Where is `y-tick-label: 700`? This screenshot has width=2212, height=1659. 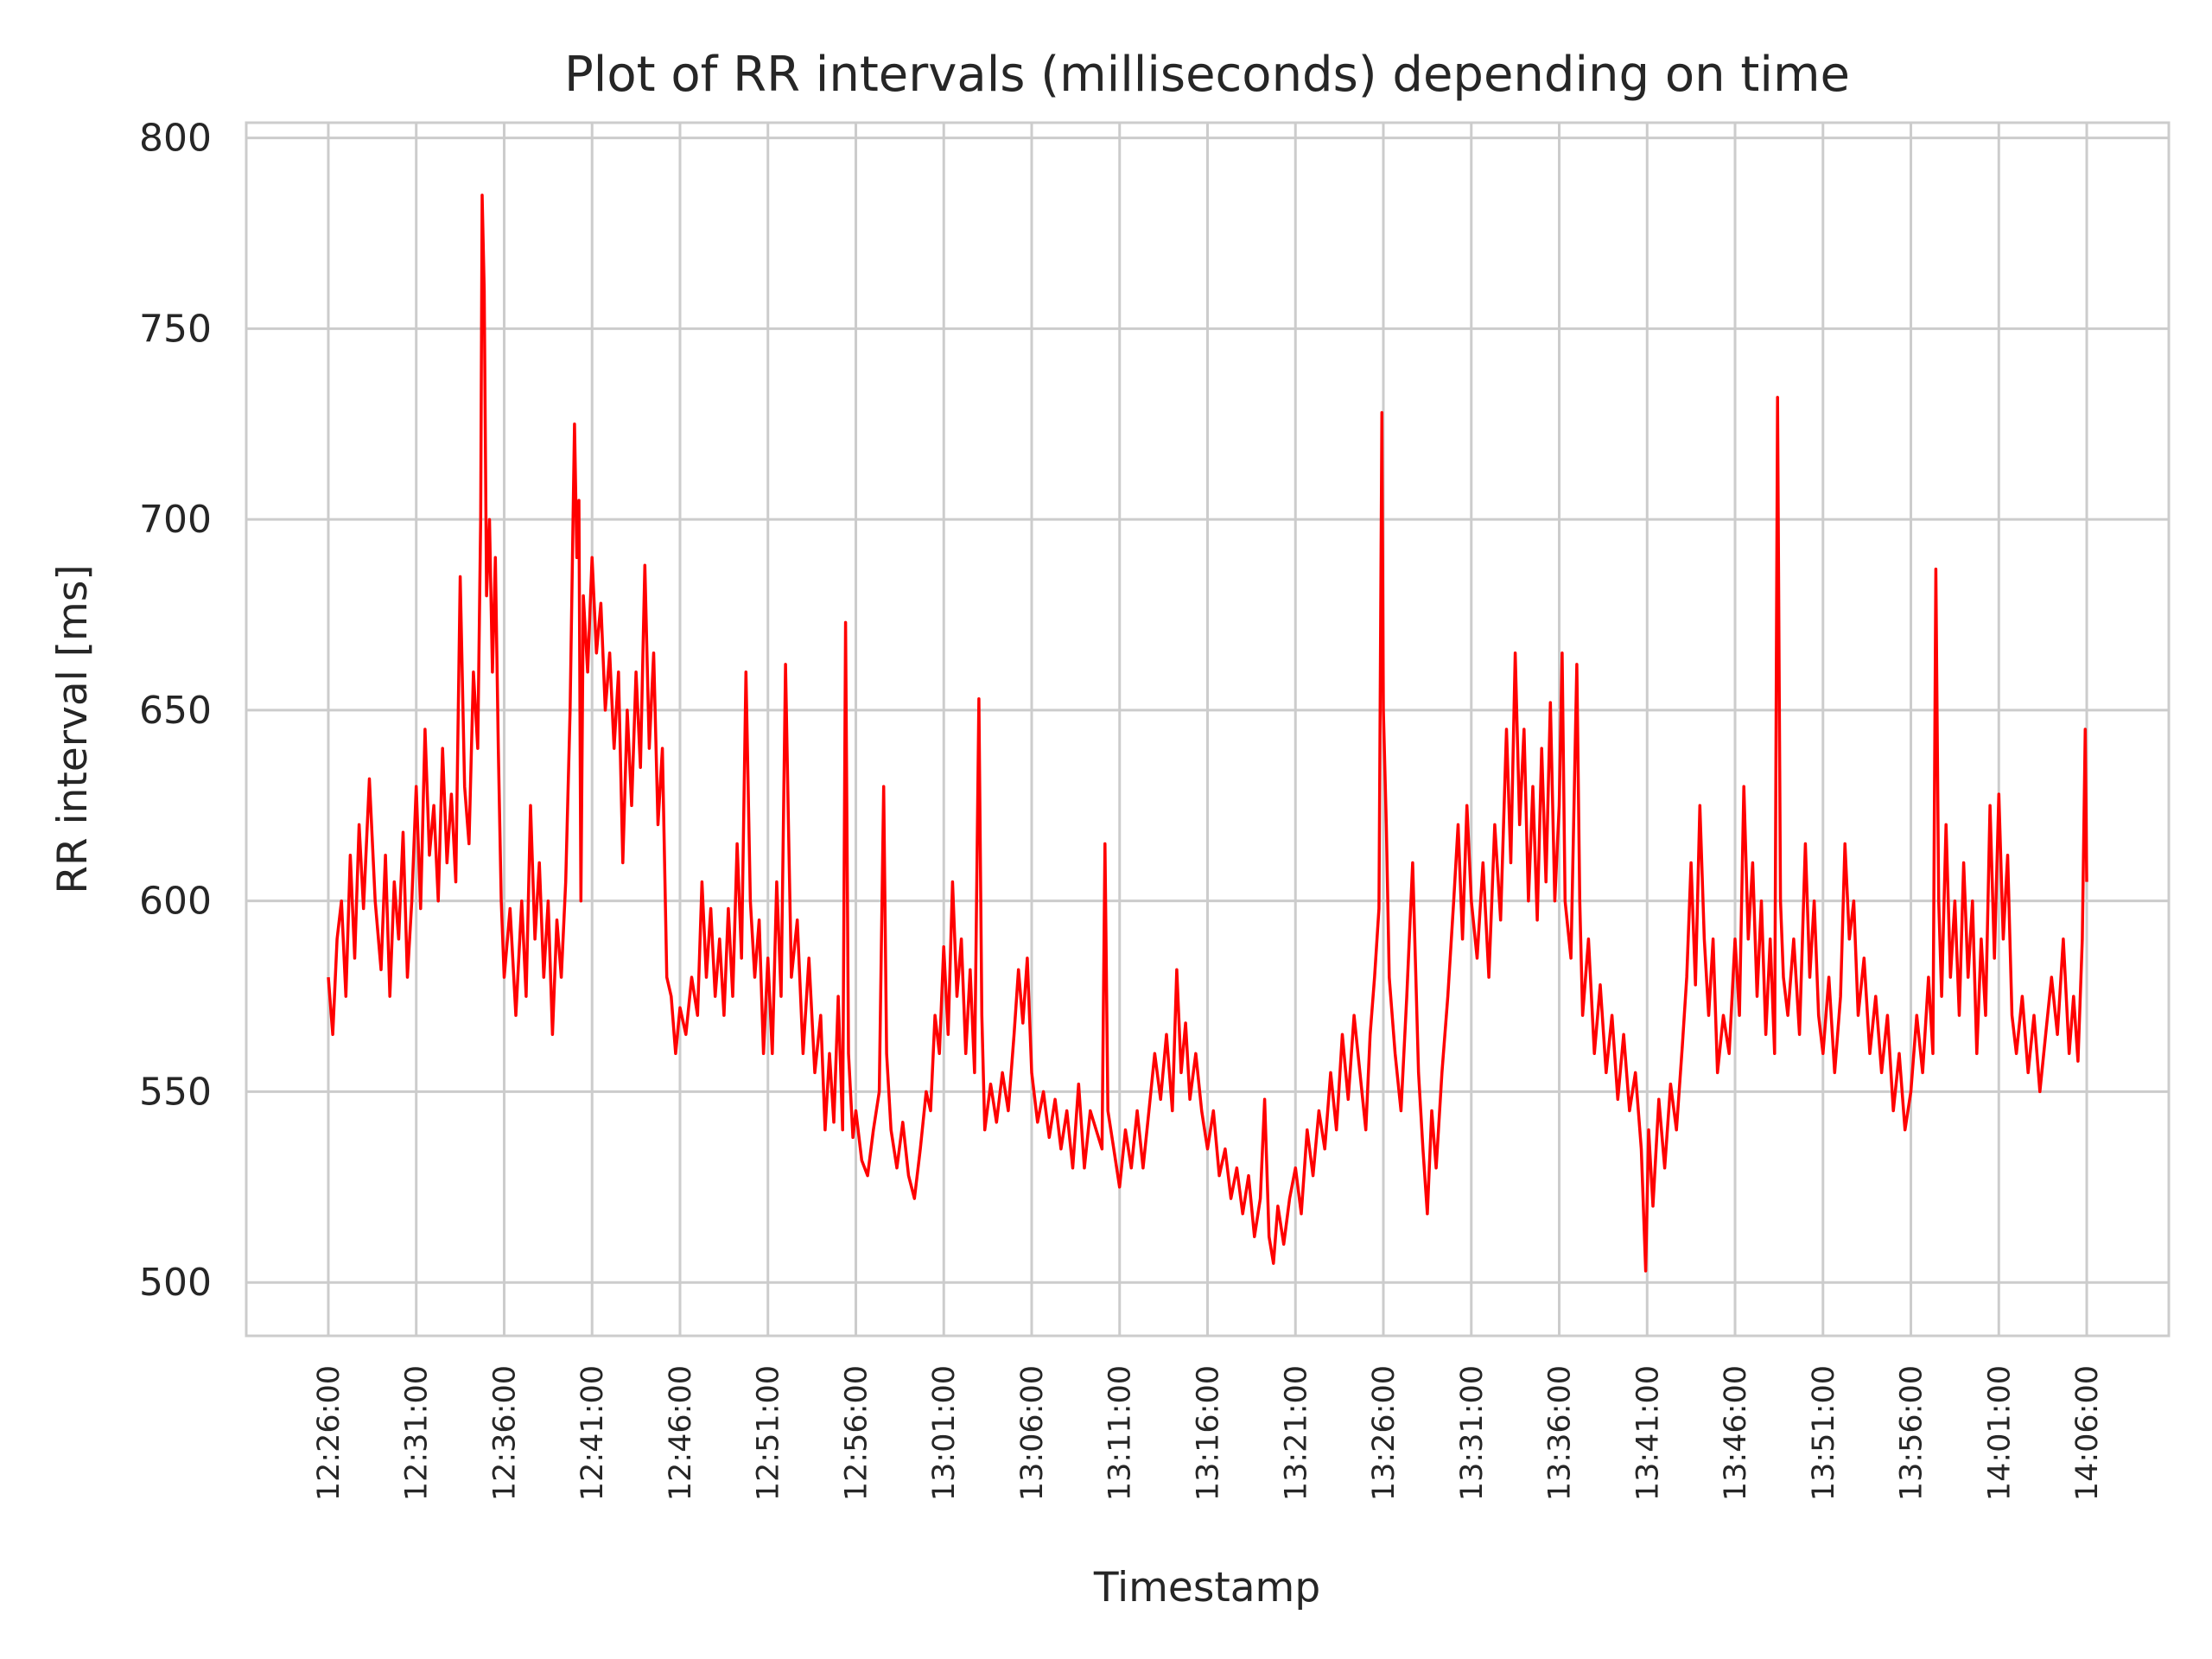
y-tick-label: 700 is located at coordinates (175, 520).